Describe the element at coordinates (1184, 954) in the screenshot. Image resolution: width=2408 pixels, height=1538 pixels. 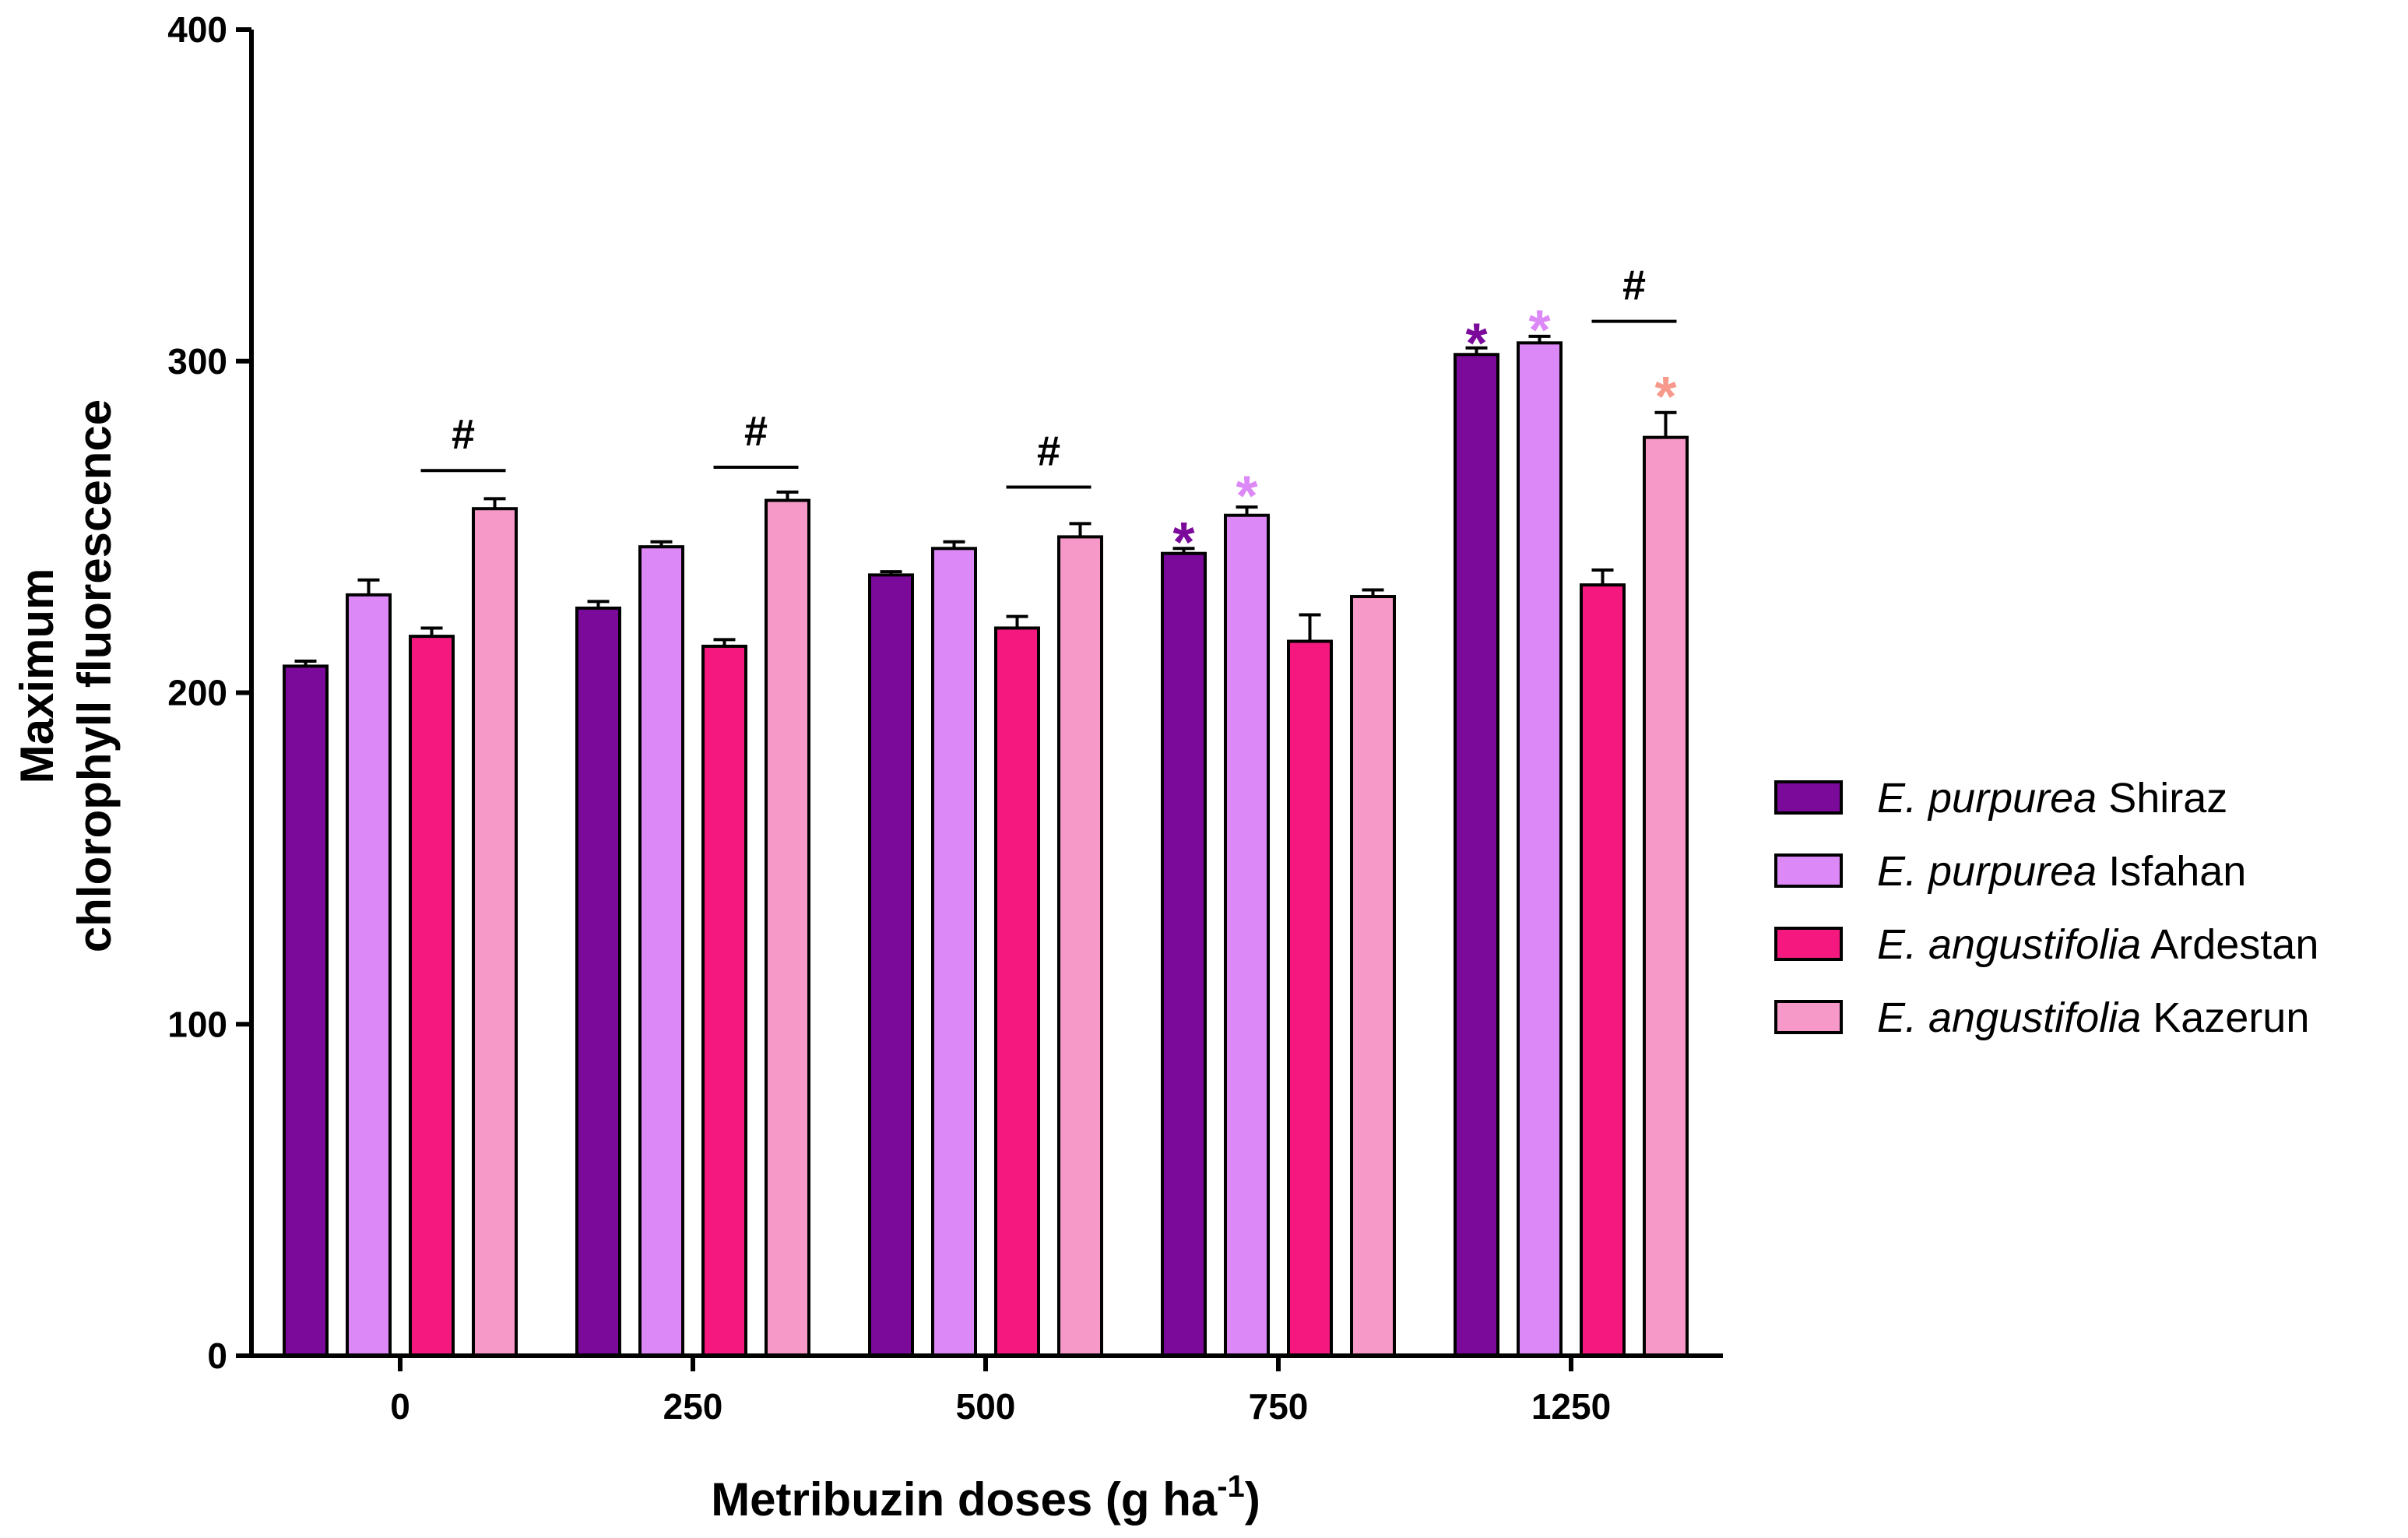
I see `bar-s0-c3` at that location.